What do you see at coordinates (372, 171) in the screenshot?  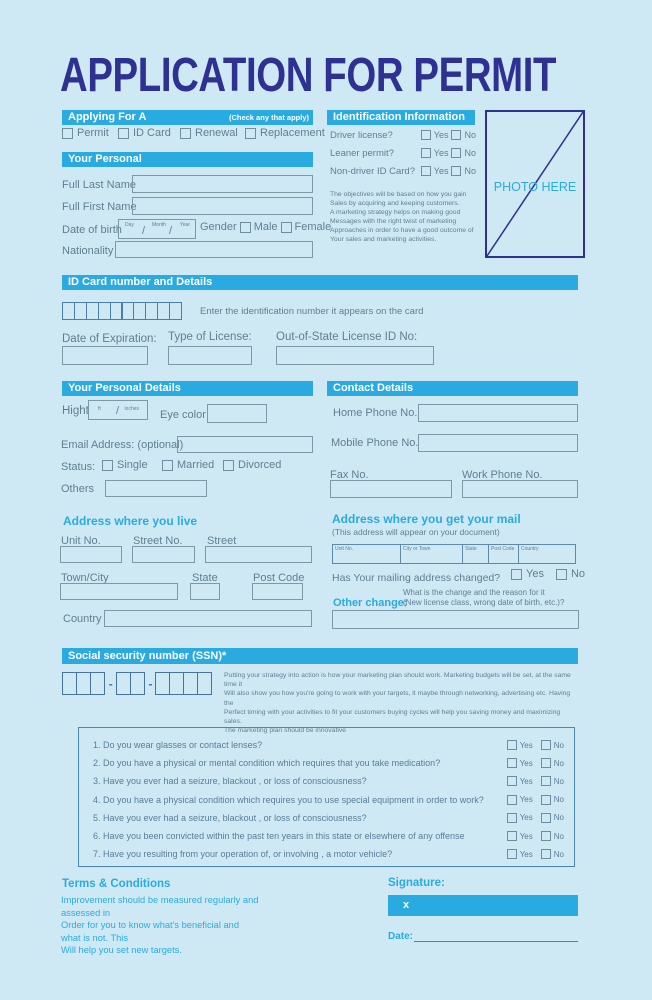 I see `non-driver-id-label: Non-driver ID Card?` at bounding box center [372, 171].